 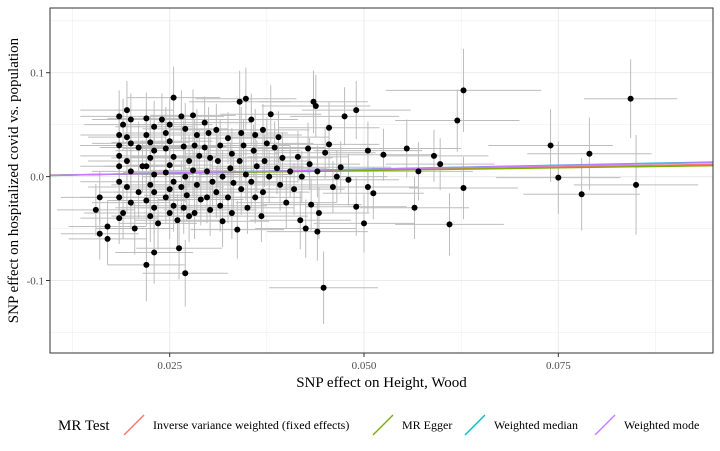 I want to click on x-tick-label: 0.075, so click(x=558, y=366).